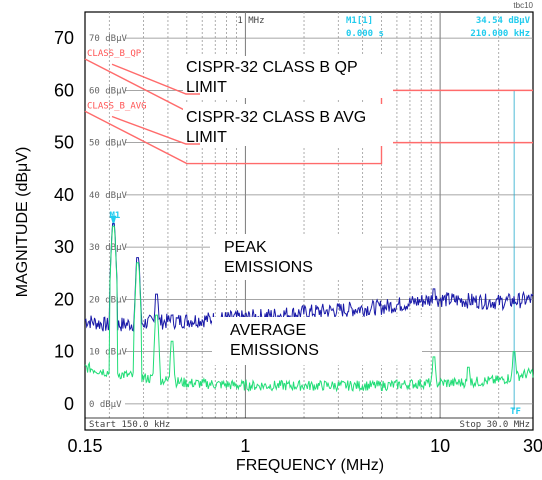  I want to click on y-axis-title: MAGNITUDE (dBμV), so click(22, 222).